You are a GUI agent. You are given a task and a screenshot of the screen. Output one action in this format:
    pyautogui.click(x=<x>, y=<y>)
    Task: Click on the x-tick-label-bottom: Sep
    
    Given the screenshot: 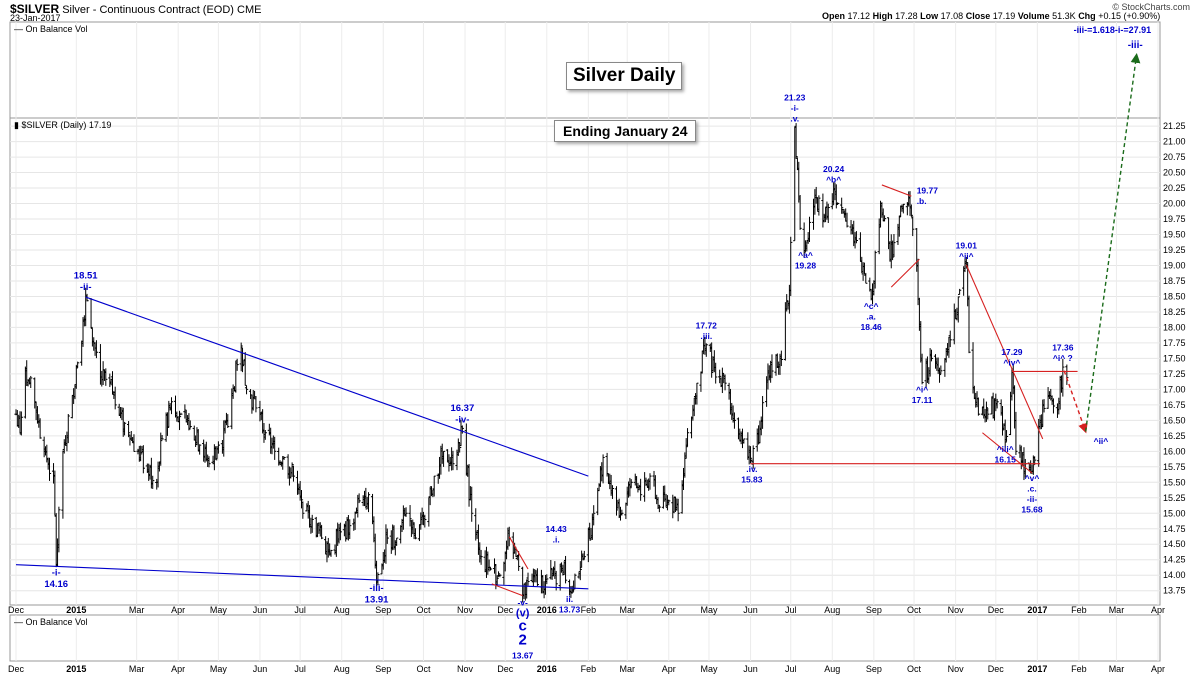 What is the action you would take?
    pyautogui.click(x=383, y=669)
    